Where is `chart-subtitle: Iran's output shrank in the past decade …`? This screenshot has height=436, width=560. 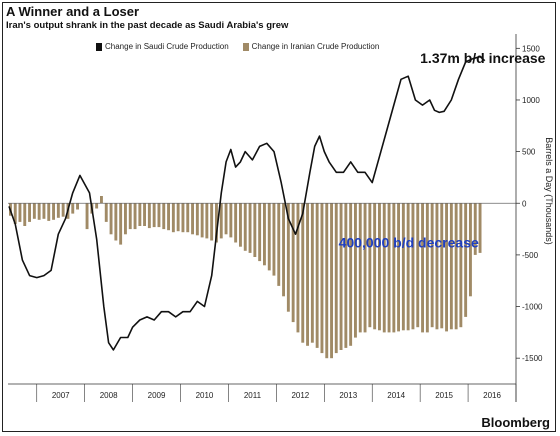
chart-subtitle: Iran's output shrank in the past decade … is located at coordinates (147, 25).